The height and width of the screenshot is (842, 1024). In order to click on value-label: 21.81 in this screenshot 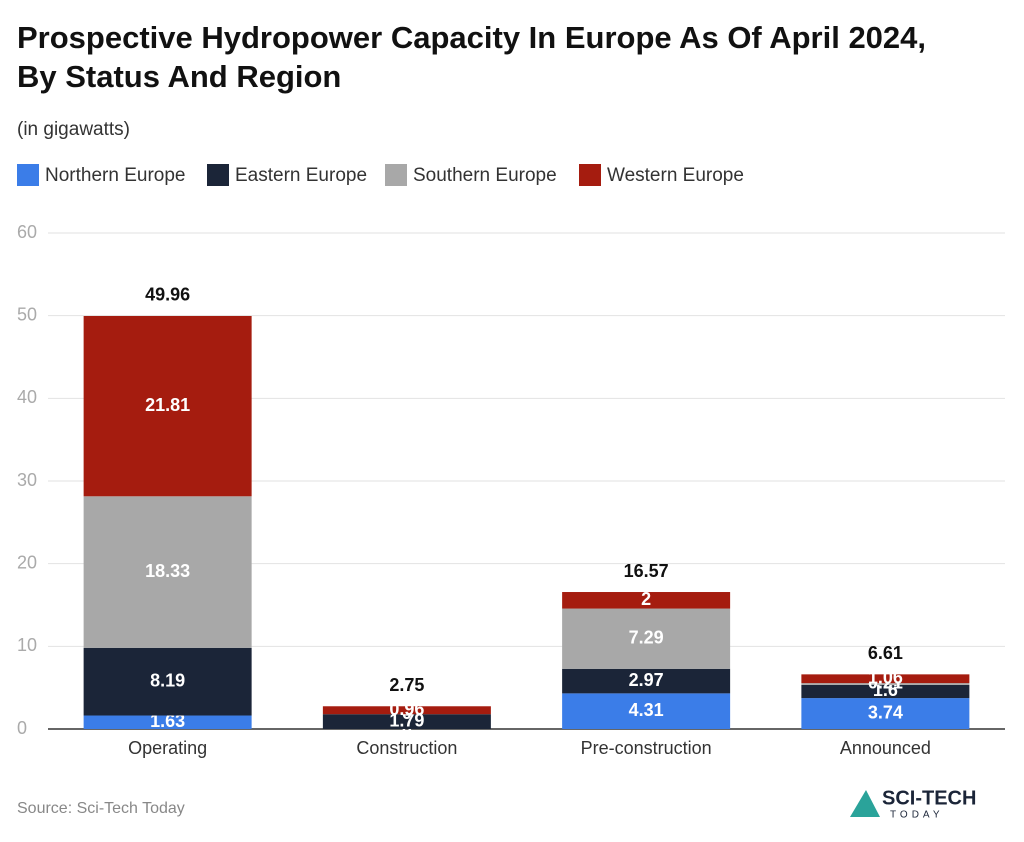, I will do `click(167, 405)`.